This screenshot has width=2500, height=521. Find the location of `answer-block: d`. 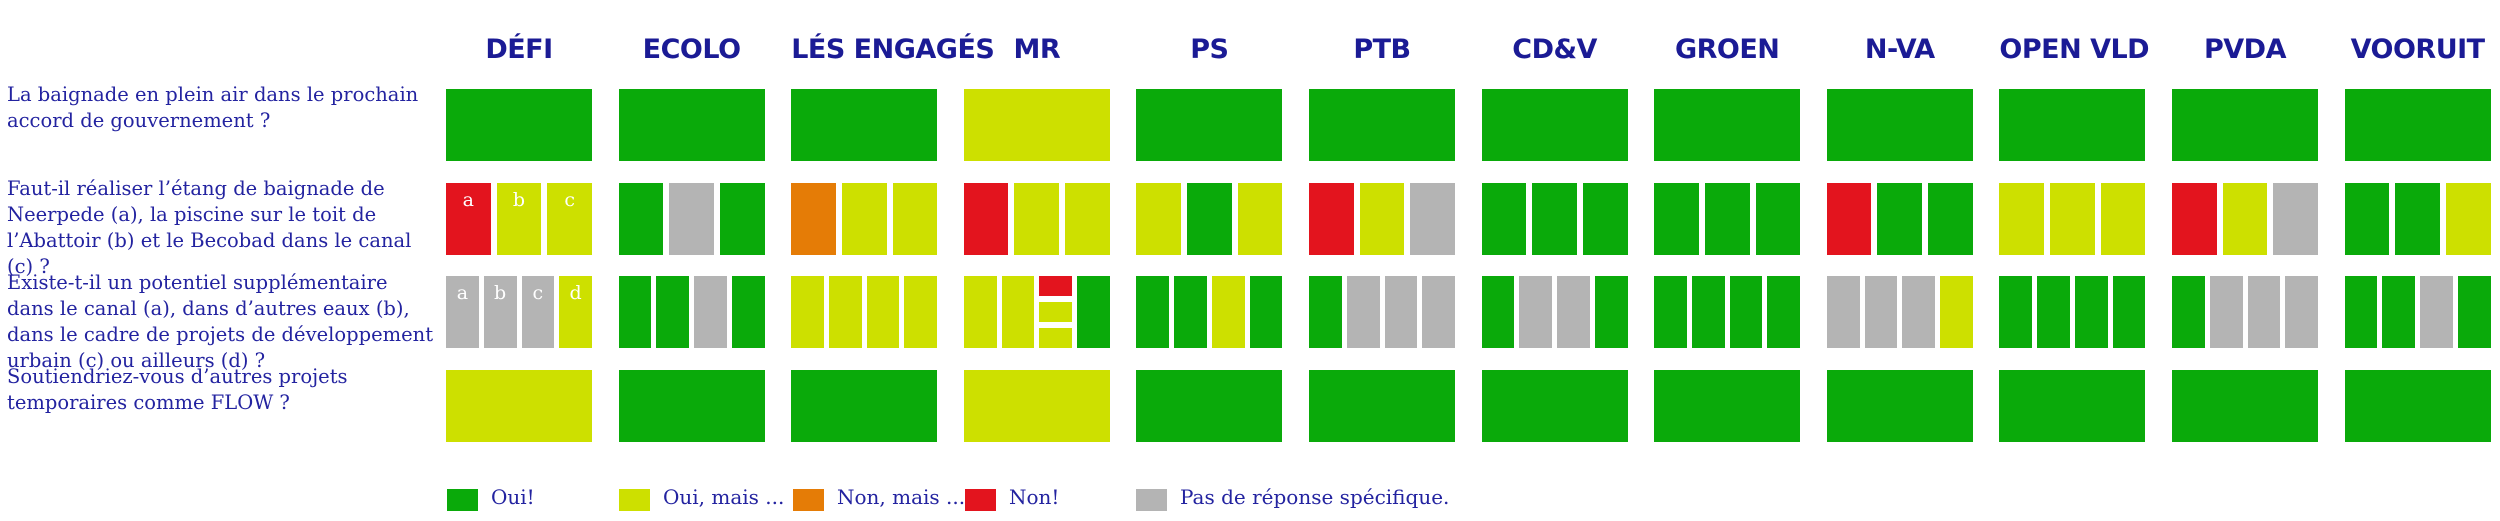

answer-block: d is located at coordinates (575, 312).